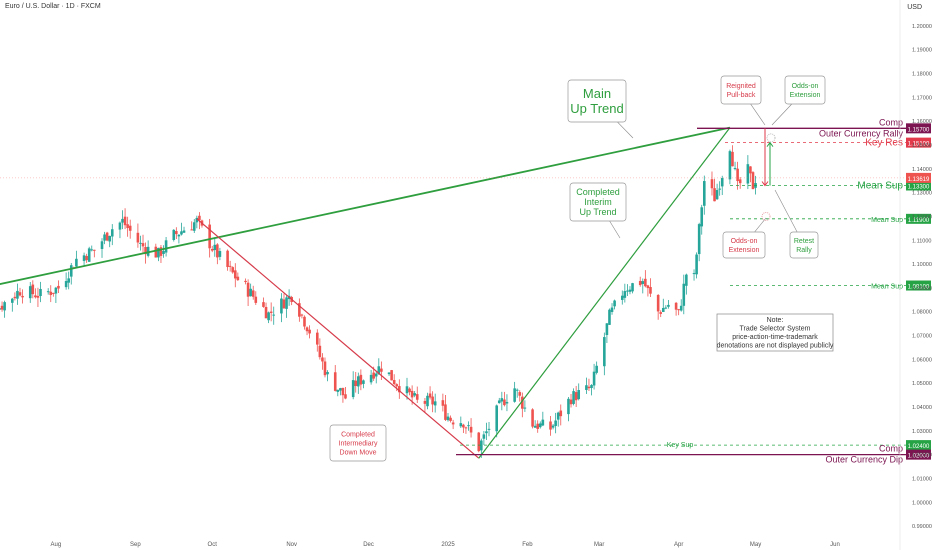 The height and width of the screenshot is (550, 932). I want to click on x-tick-label: May, so click(755, 545).